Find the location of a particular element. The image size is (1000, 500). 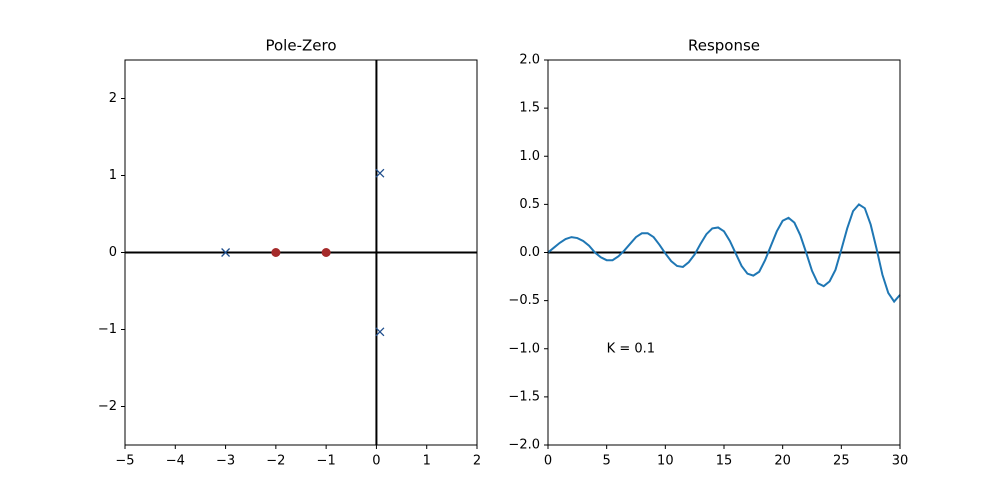

y-tick-label: 1 is located at coordinates (113, 175).